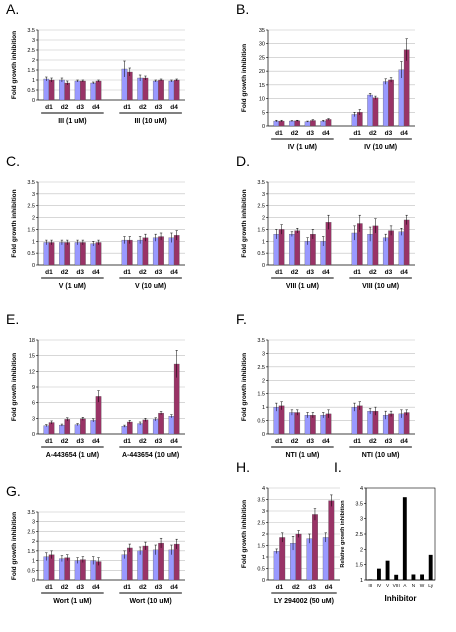 This screenshot has height=632, width=456. I want to click on y-tick-label: 35, so click(262, 31).